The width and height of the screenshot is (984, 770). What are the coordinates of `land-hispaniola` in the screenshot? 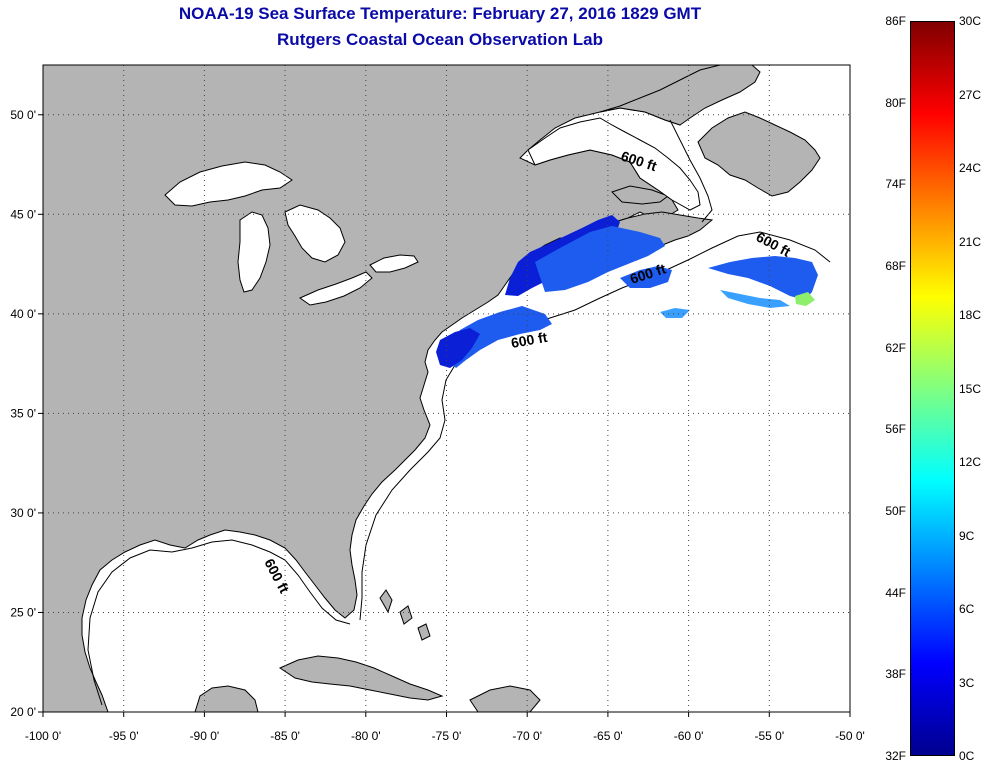 It's located at (505, 698).